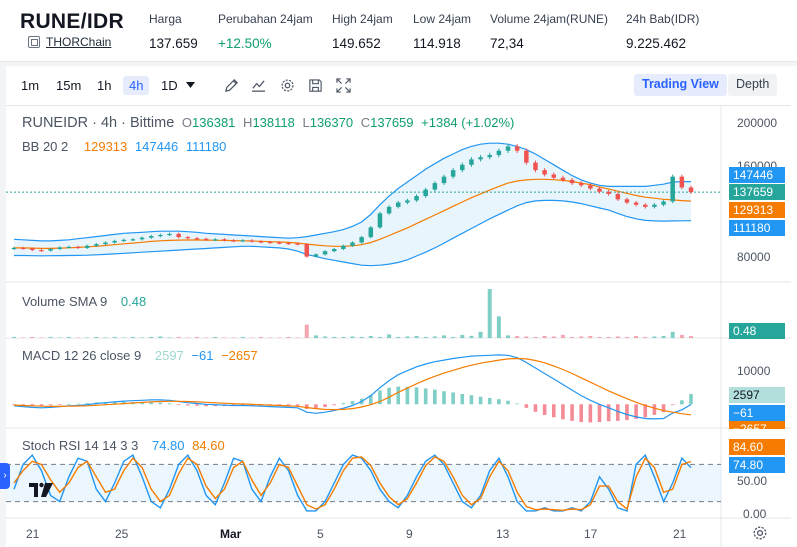 This screenshot has width=797, height=547. I want to click on network-info: THORChain, so click(69, 42).